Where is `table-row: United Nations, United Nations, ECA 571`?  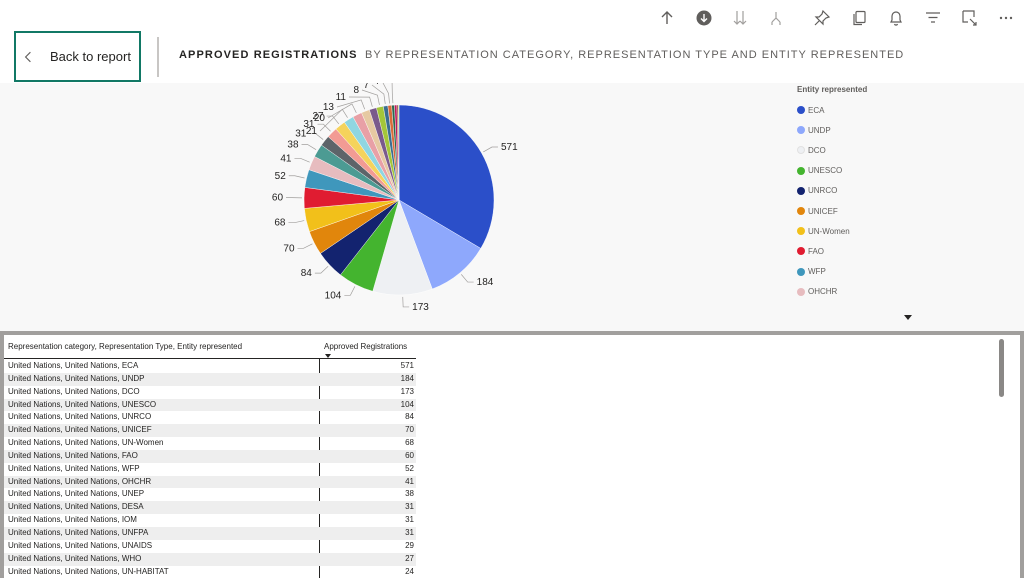
table-row: United Nations, United Nations, ECA 571 is located at coordinates (210, 366).